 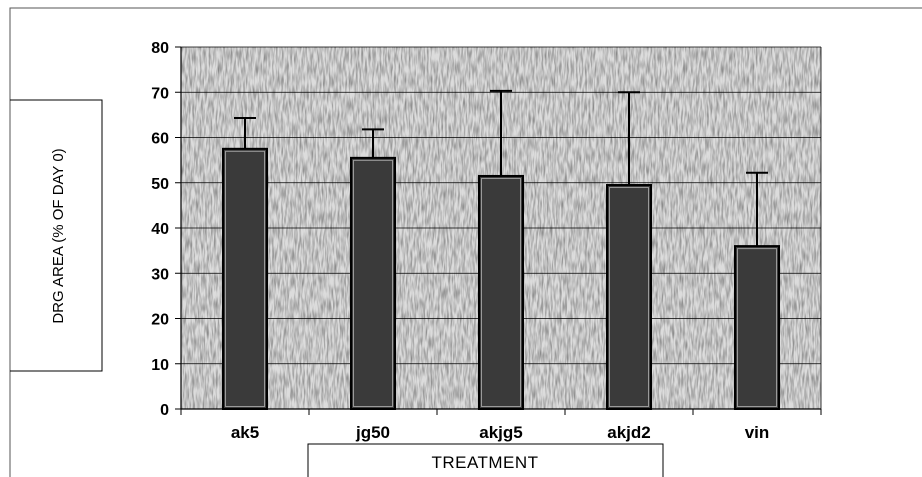 What do you see at coordinates (160, 274) in the screenshot?
I see `y-tick-label: 30` at bounding box center [160, 274].